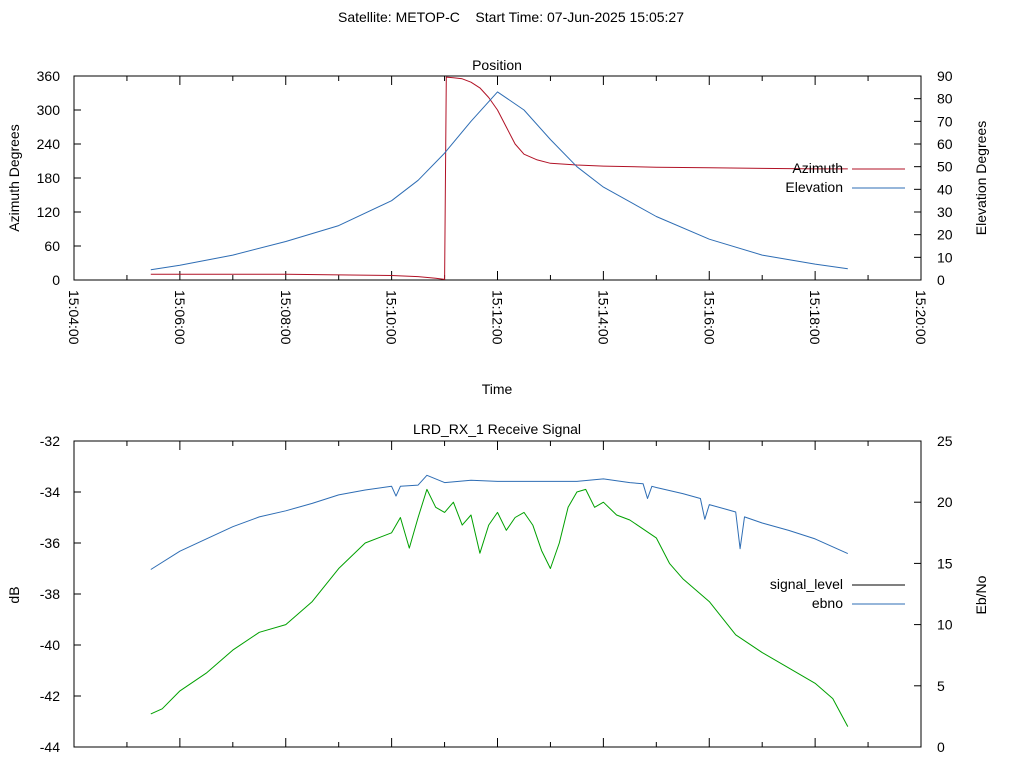 The height and width of the screenshot is (768, 1024). Describe the element at coordinates (945, 502) in the screenshot. I see `signal-y2-tick-label: 20` at that location.